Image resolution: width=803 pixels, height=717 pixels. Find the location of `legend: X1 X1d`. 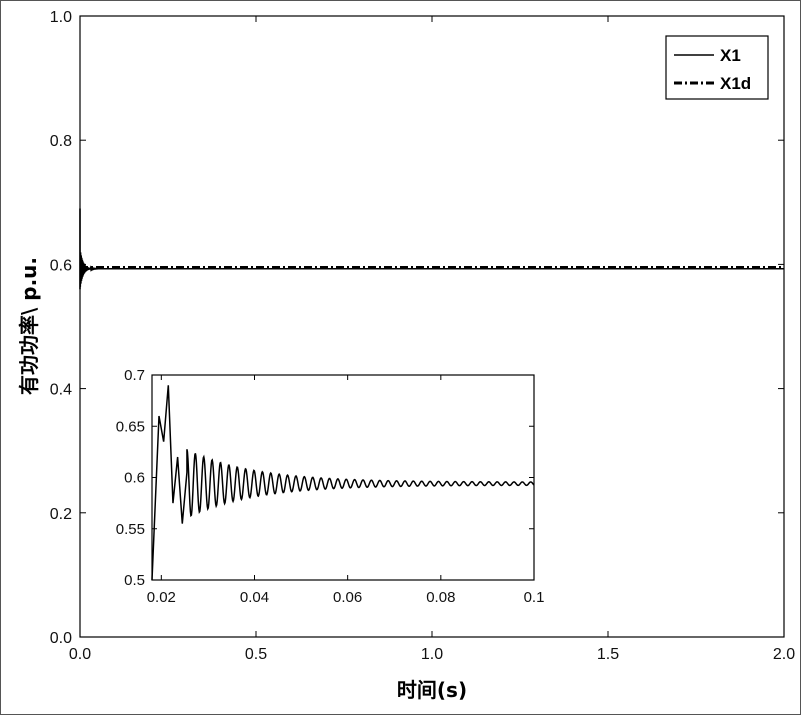

legend: X1 X1d is located at coordinates (717, 67).